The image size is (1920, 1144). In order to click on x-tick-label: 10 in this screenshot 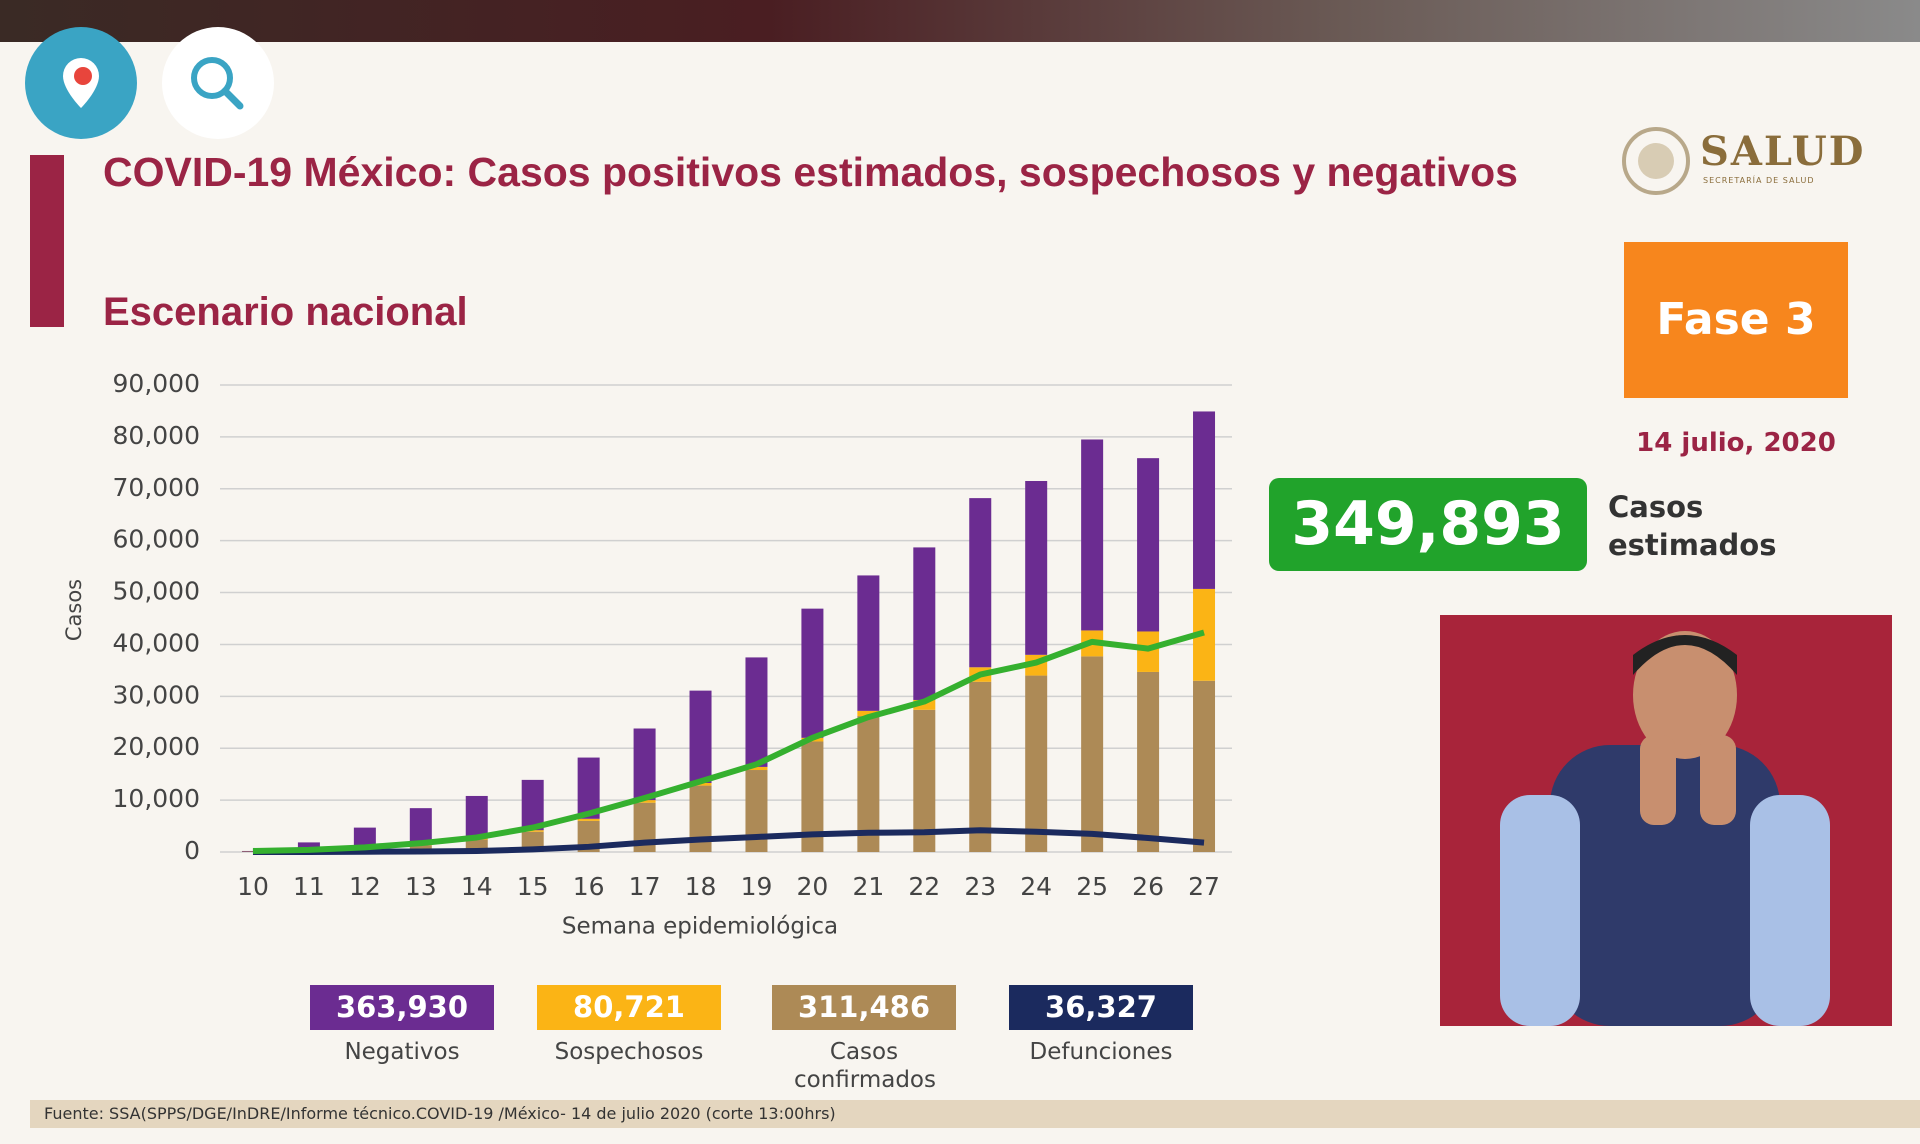, I will do `click(253, 886)`.